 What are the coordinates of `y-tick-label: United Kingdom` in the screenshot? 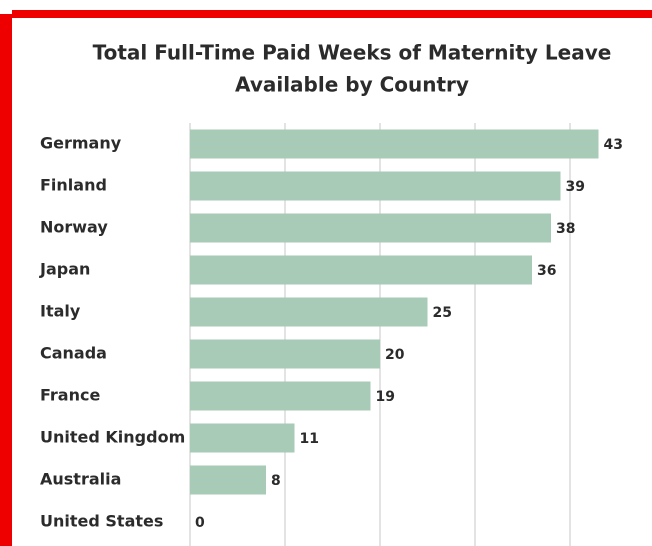 It's located at (112, 437).